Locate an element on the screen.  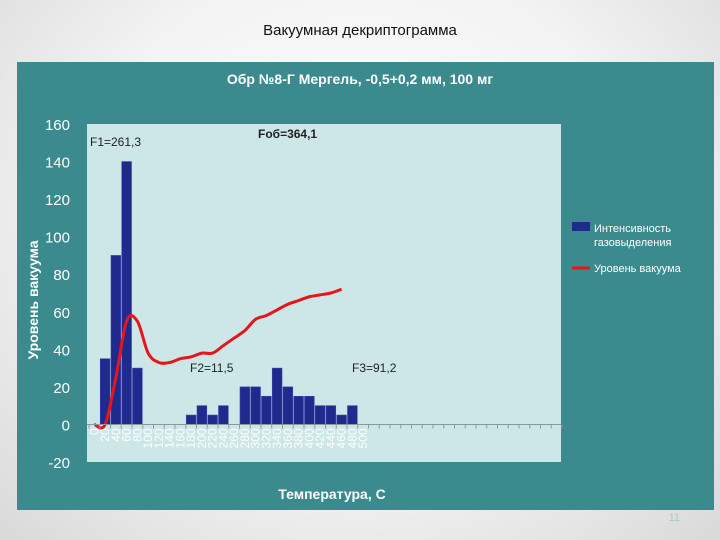
x-tick-label: 280 is located at coordinates (245, 438).